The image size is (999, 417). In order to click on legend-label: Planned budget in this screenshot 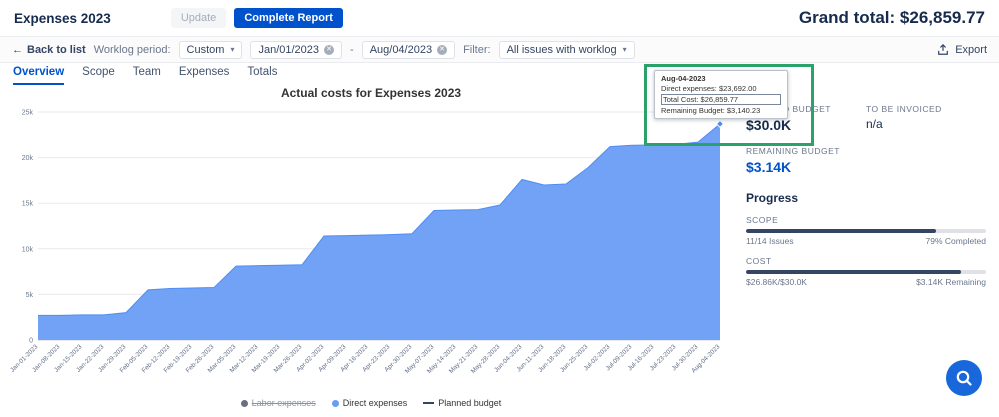, I will do `click(470, 403)`.